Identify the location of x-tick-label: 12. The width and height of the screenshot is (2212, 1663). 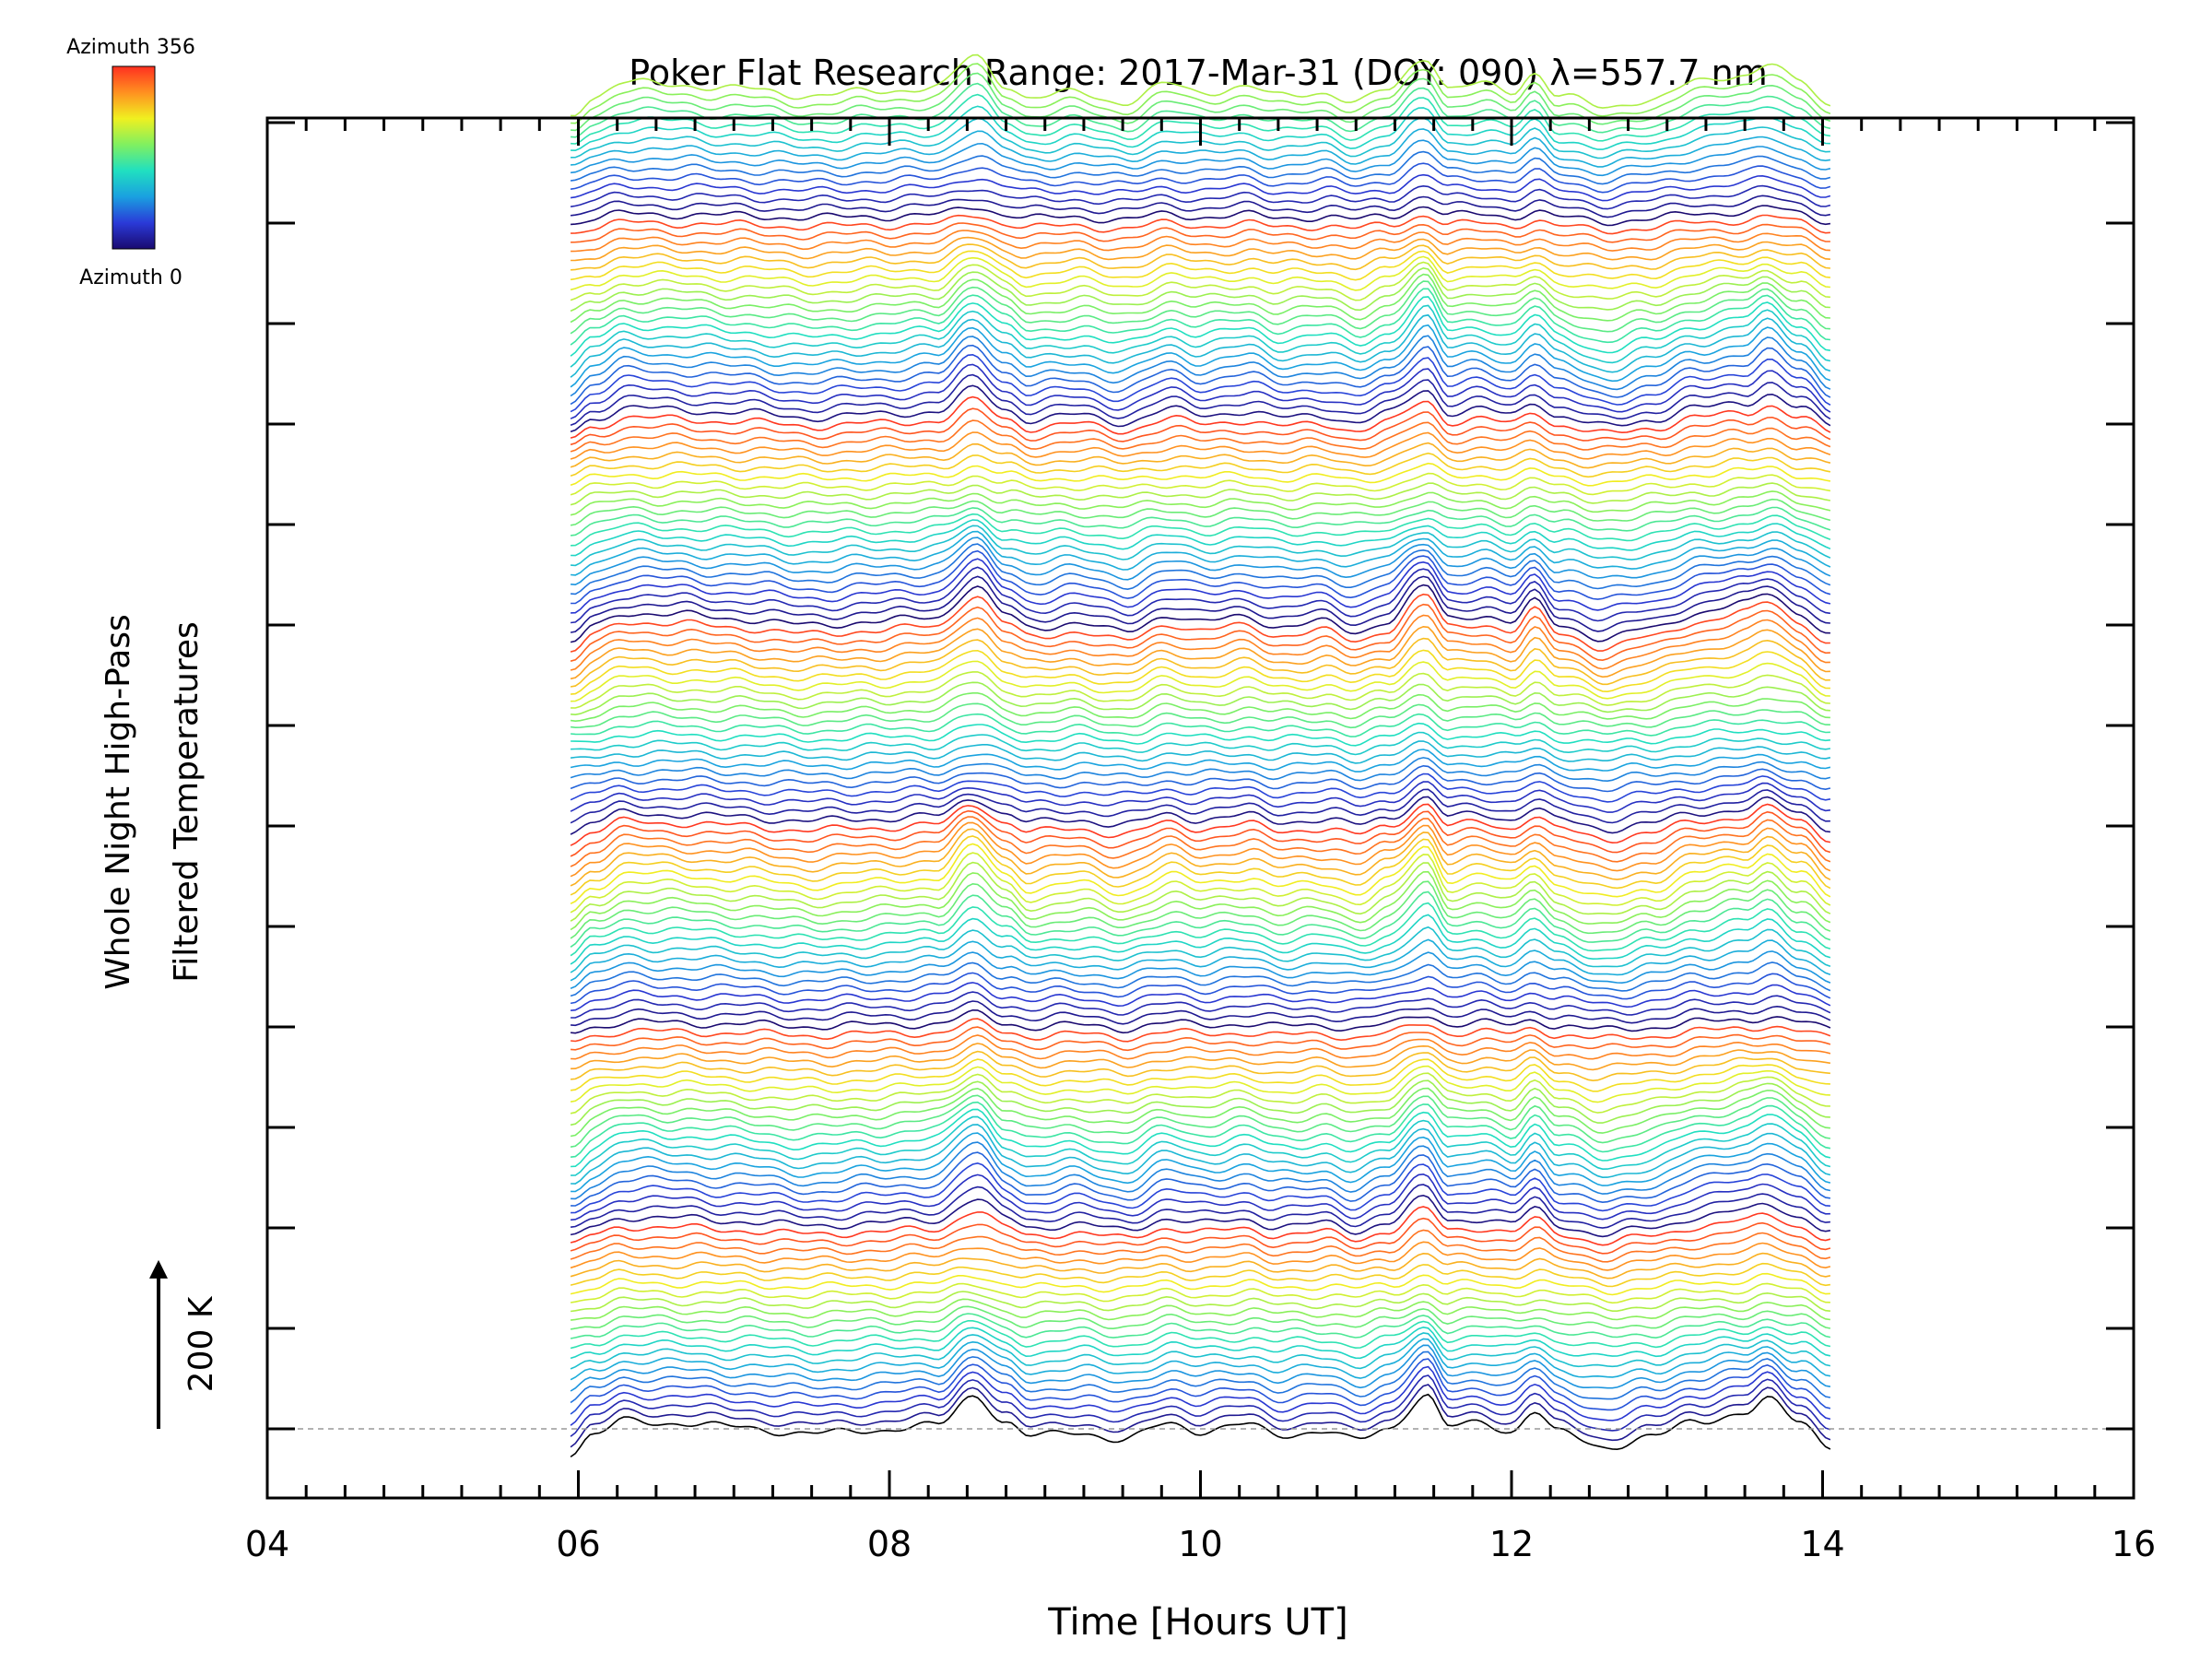
(1511, 1544).